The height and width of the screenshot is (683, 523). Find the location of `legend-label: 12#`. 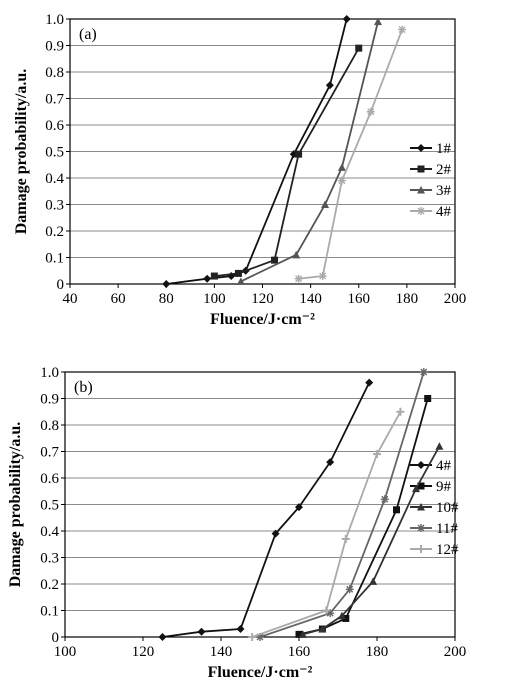

legend-label: 12# is located at coordinates (447, 550).